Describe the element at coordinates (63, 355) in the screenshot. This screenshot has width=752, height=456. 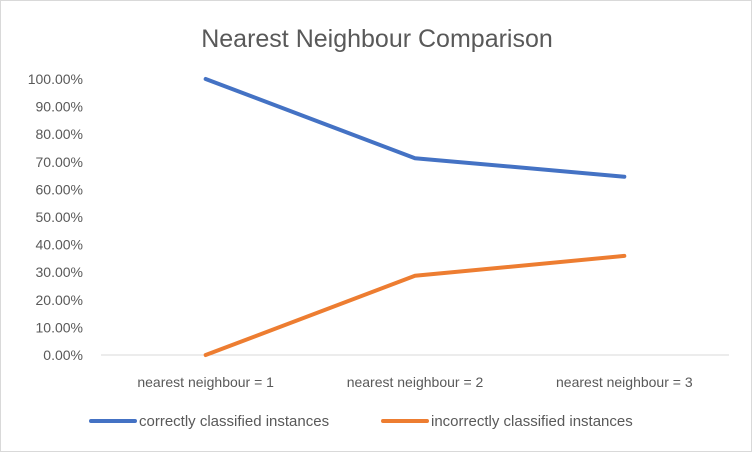
I see `y-tick-label: 0.00%` at that location.